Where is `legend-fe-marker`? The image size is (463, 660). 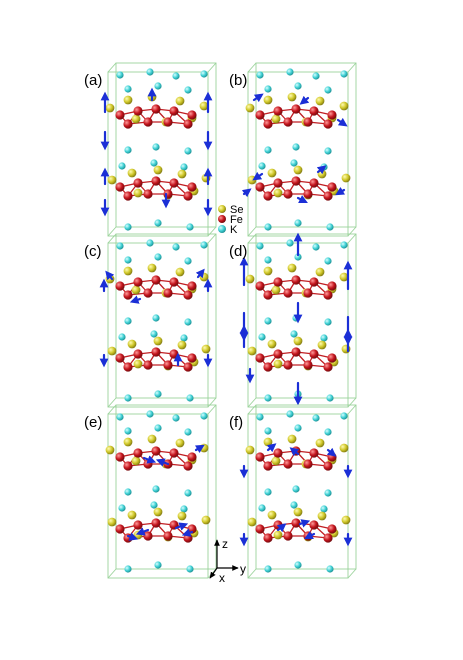 legend-fe-marker is located at coordinates (222, 219).